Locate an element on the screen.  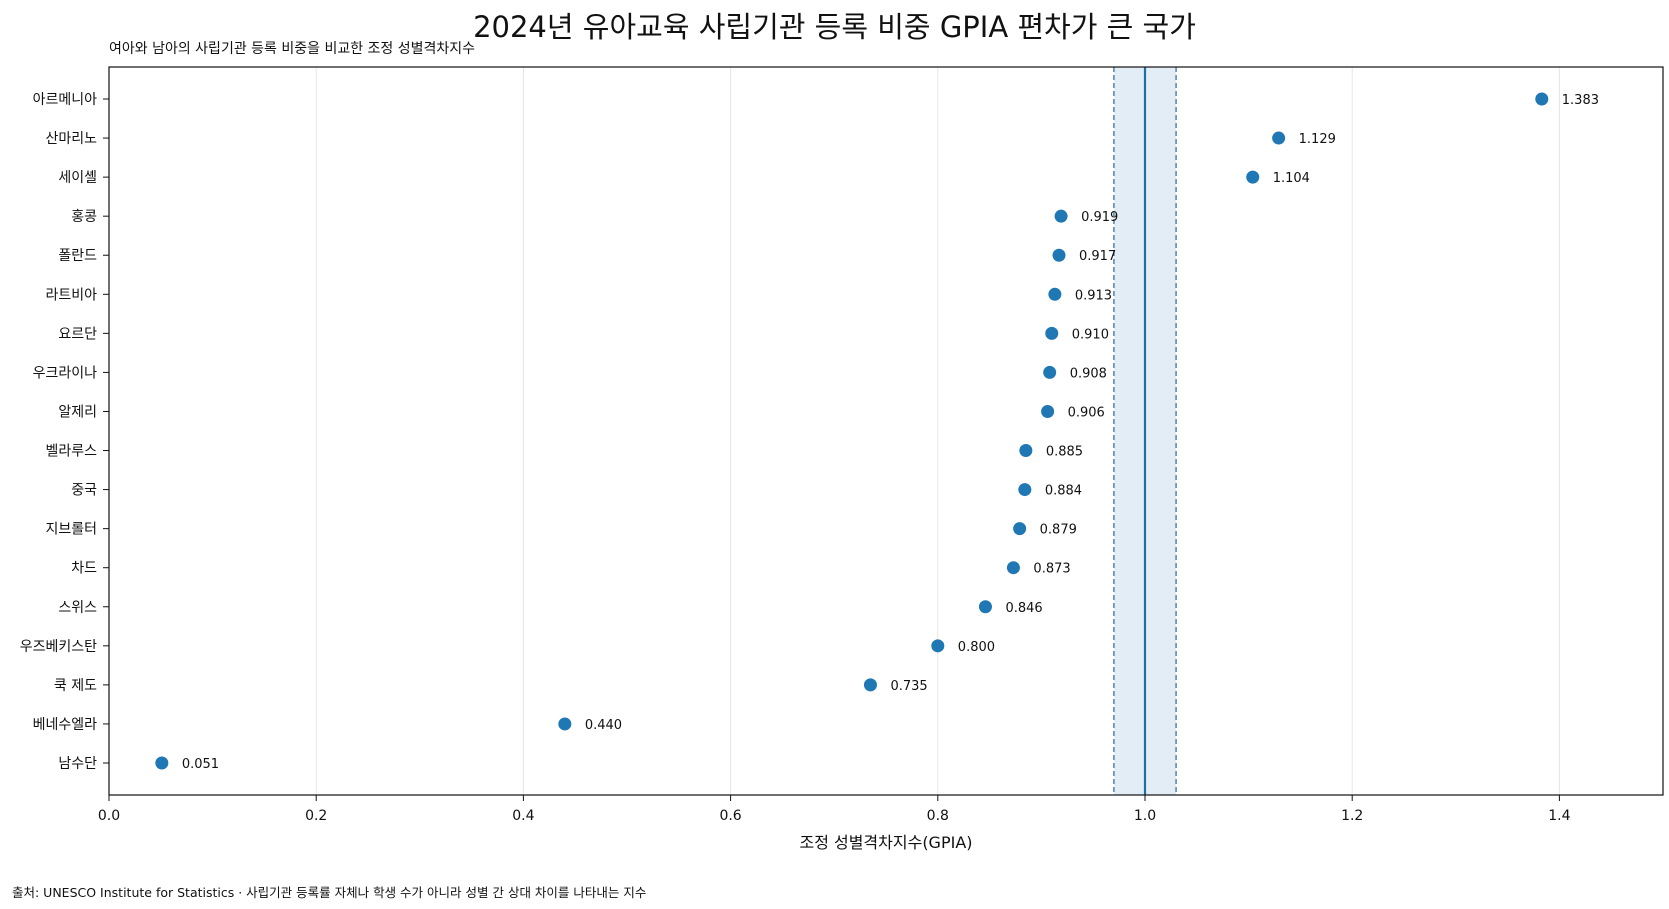
category-label: 요르단 is located at coordinates (77, 334).